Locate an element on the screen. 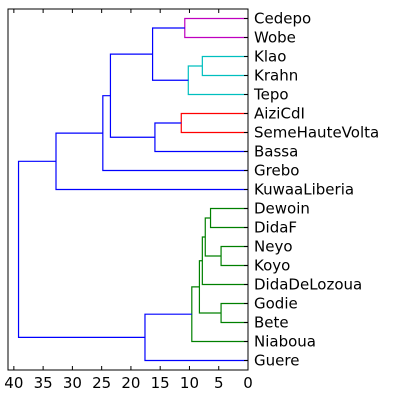 Image resolution: width=400 pixels, height=400 pixels. leaf-label: Godie is located at coordinates (276, 304).